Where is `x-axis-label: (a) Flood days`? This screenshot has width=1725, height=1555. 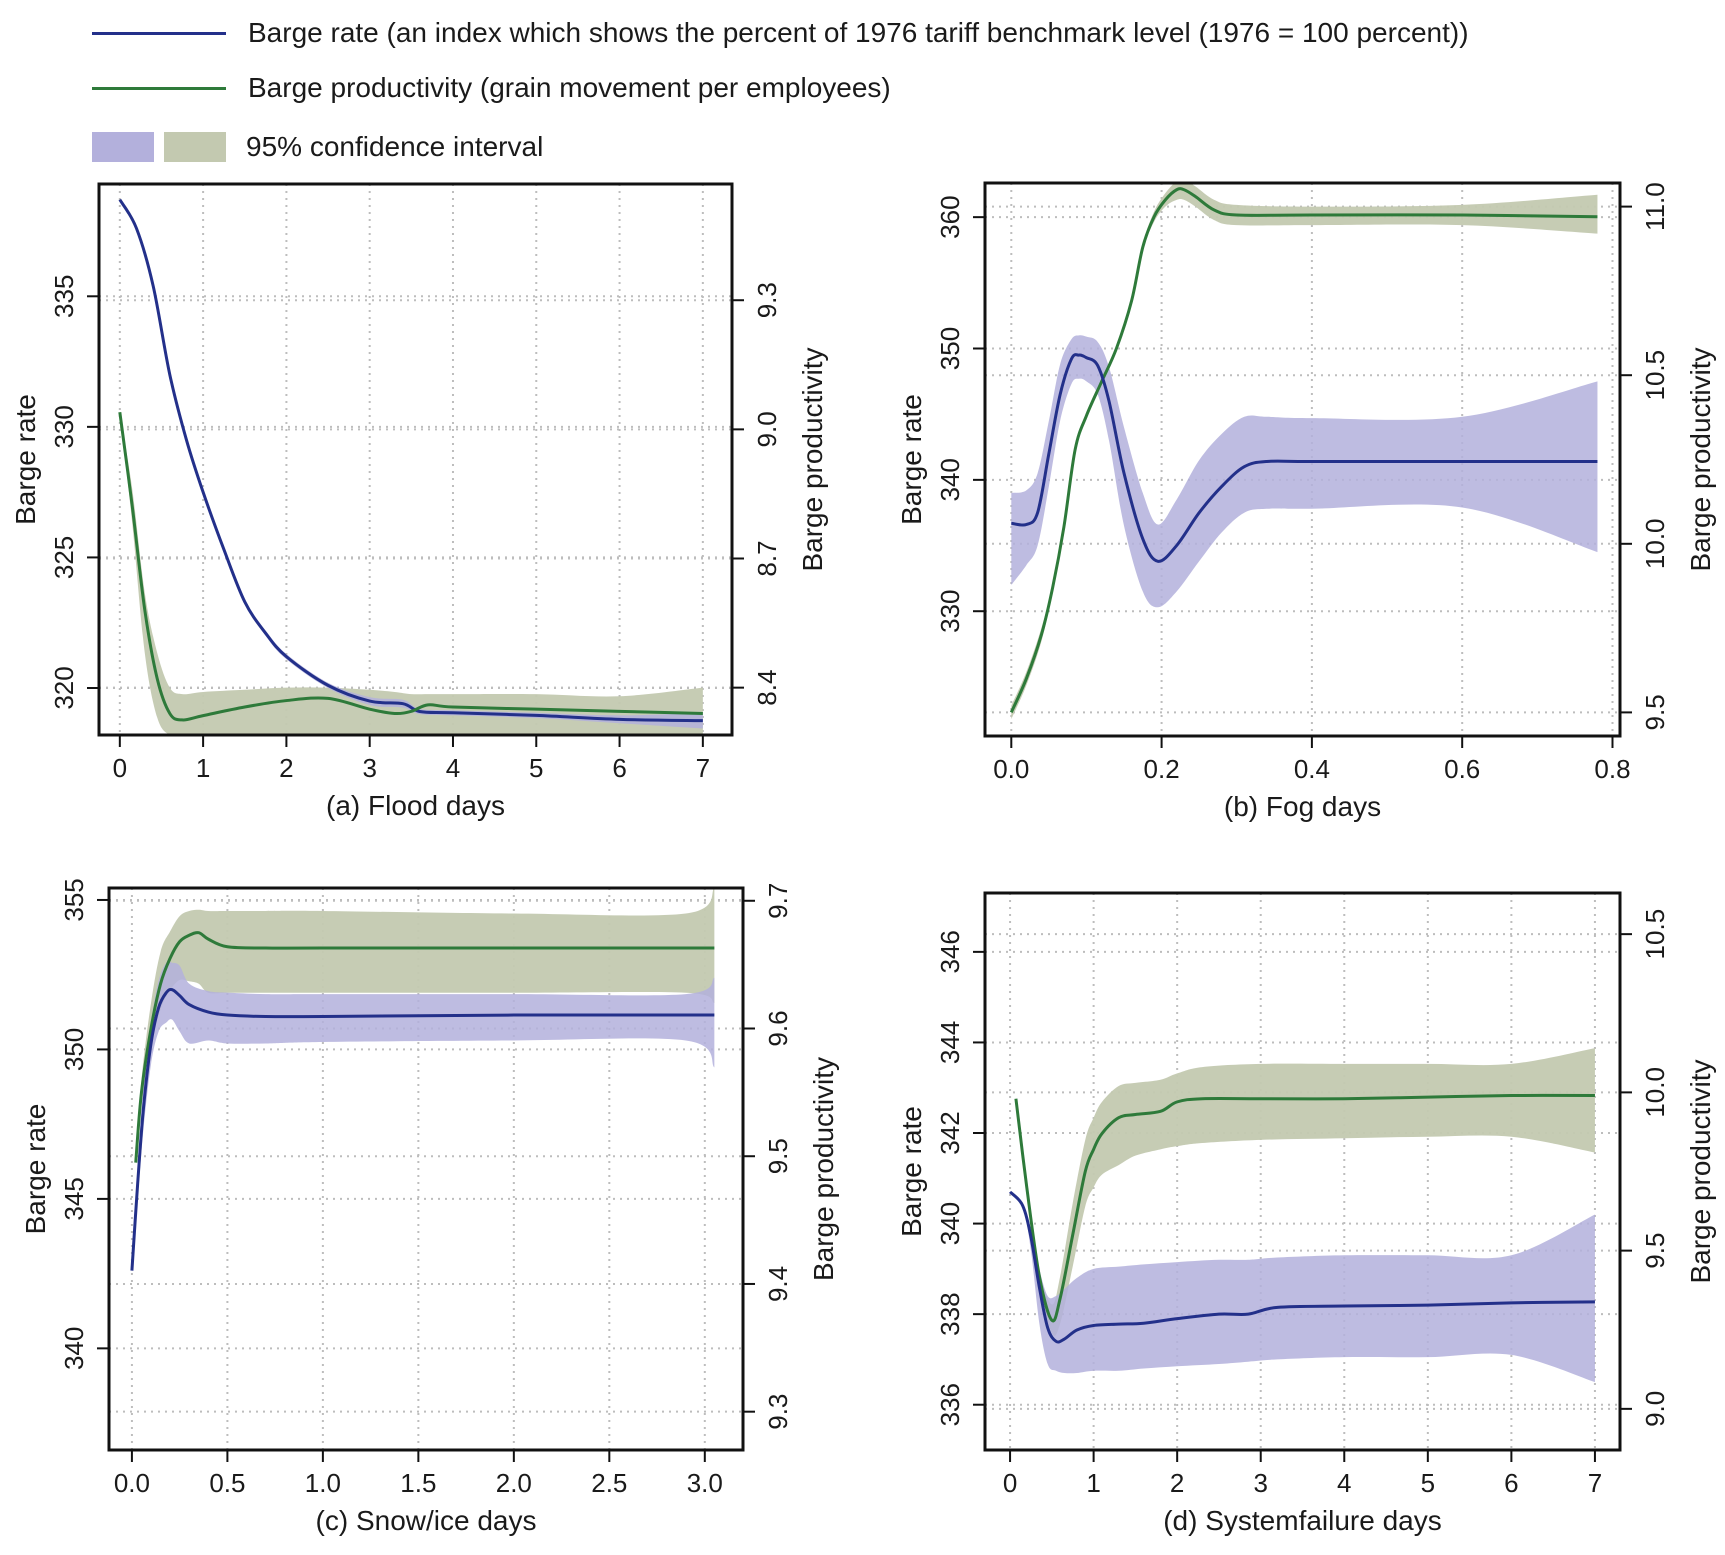 x-axis-label: (a) Flood days is located at coordinates (415, 805).